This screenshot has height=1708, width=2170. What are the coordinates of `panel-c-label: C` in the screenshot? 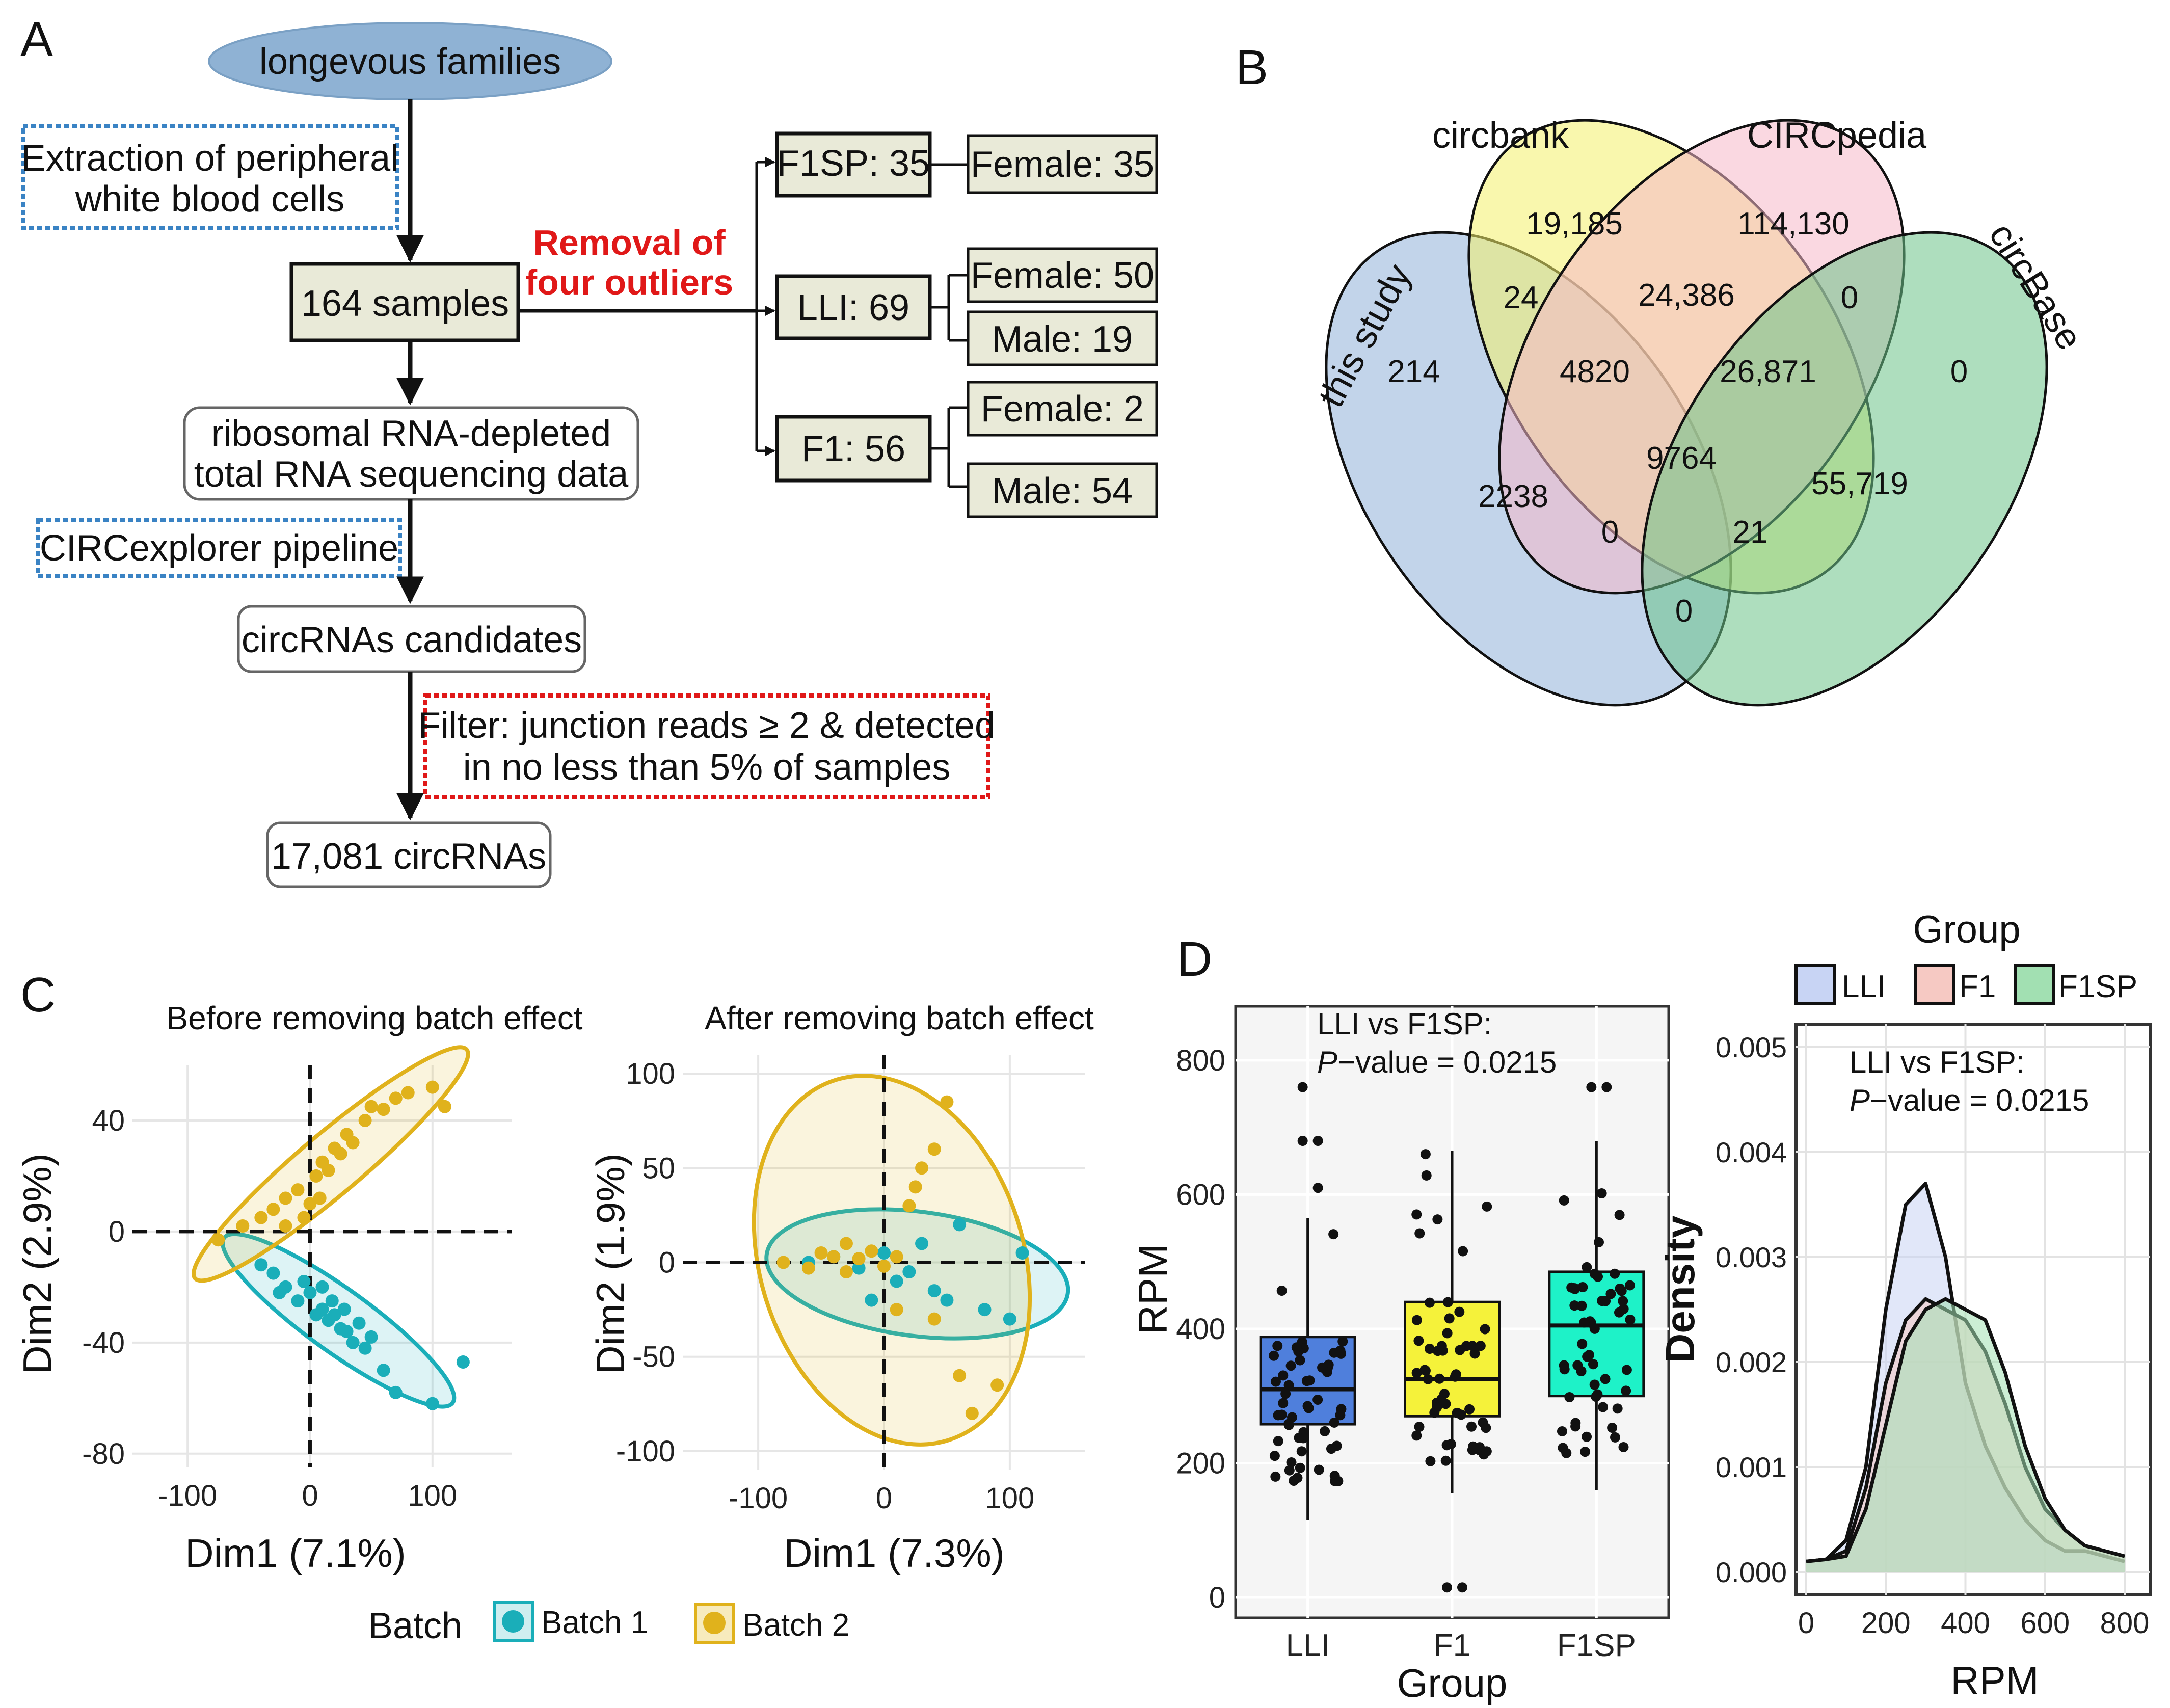 It's located at (38, 995).